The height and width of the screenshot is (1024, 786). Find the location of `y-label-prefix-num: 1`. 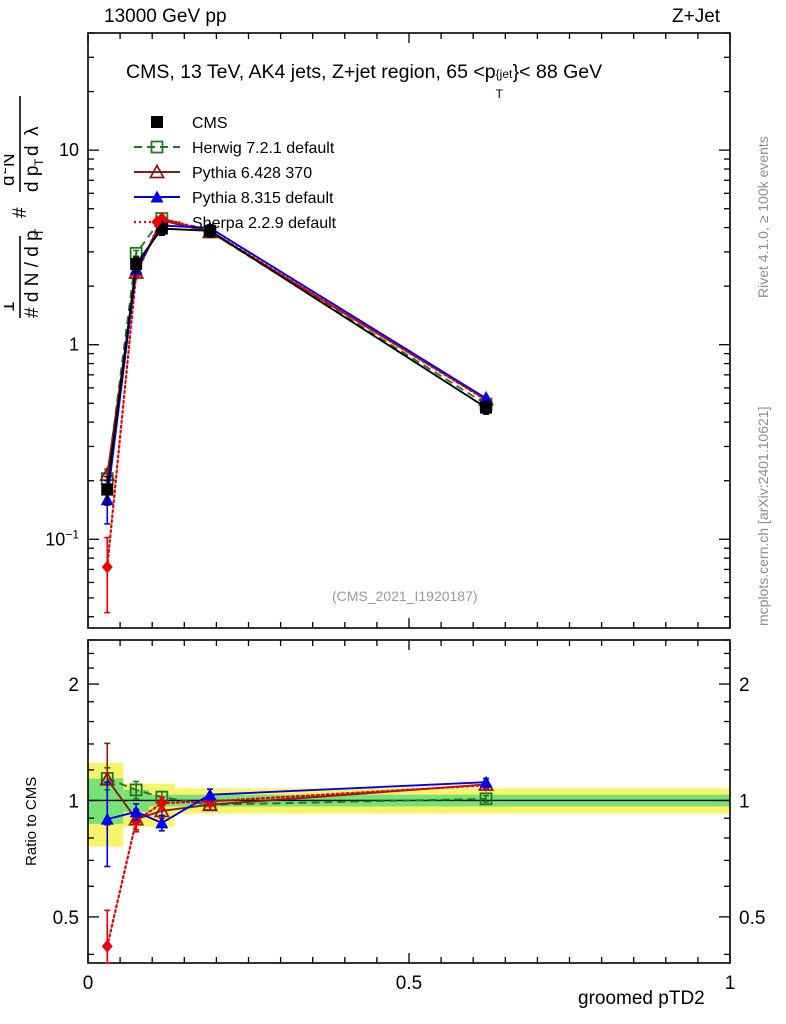

y-label-prefix-num: 1 is located at coordinates (11, 306).